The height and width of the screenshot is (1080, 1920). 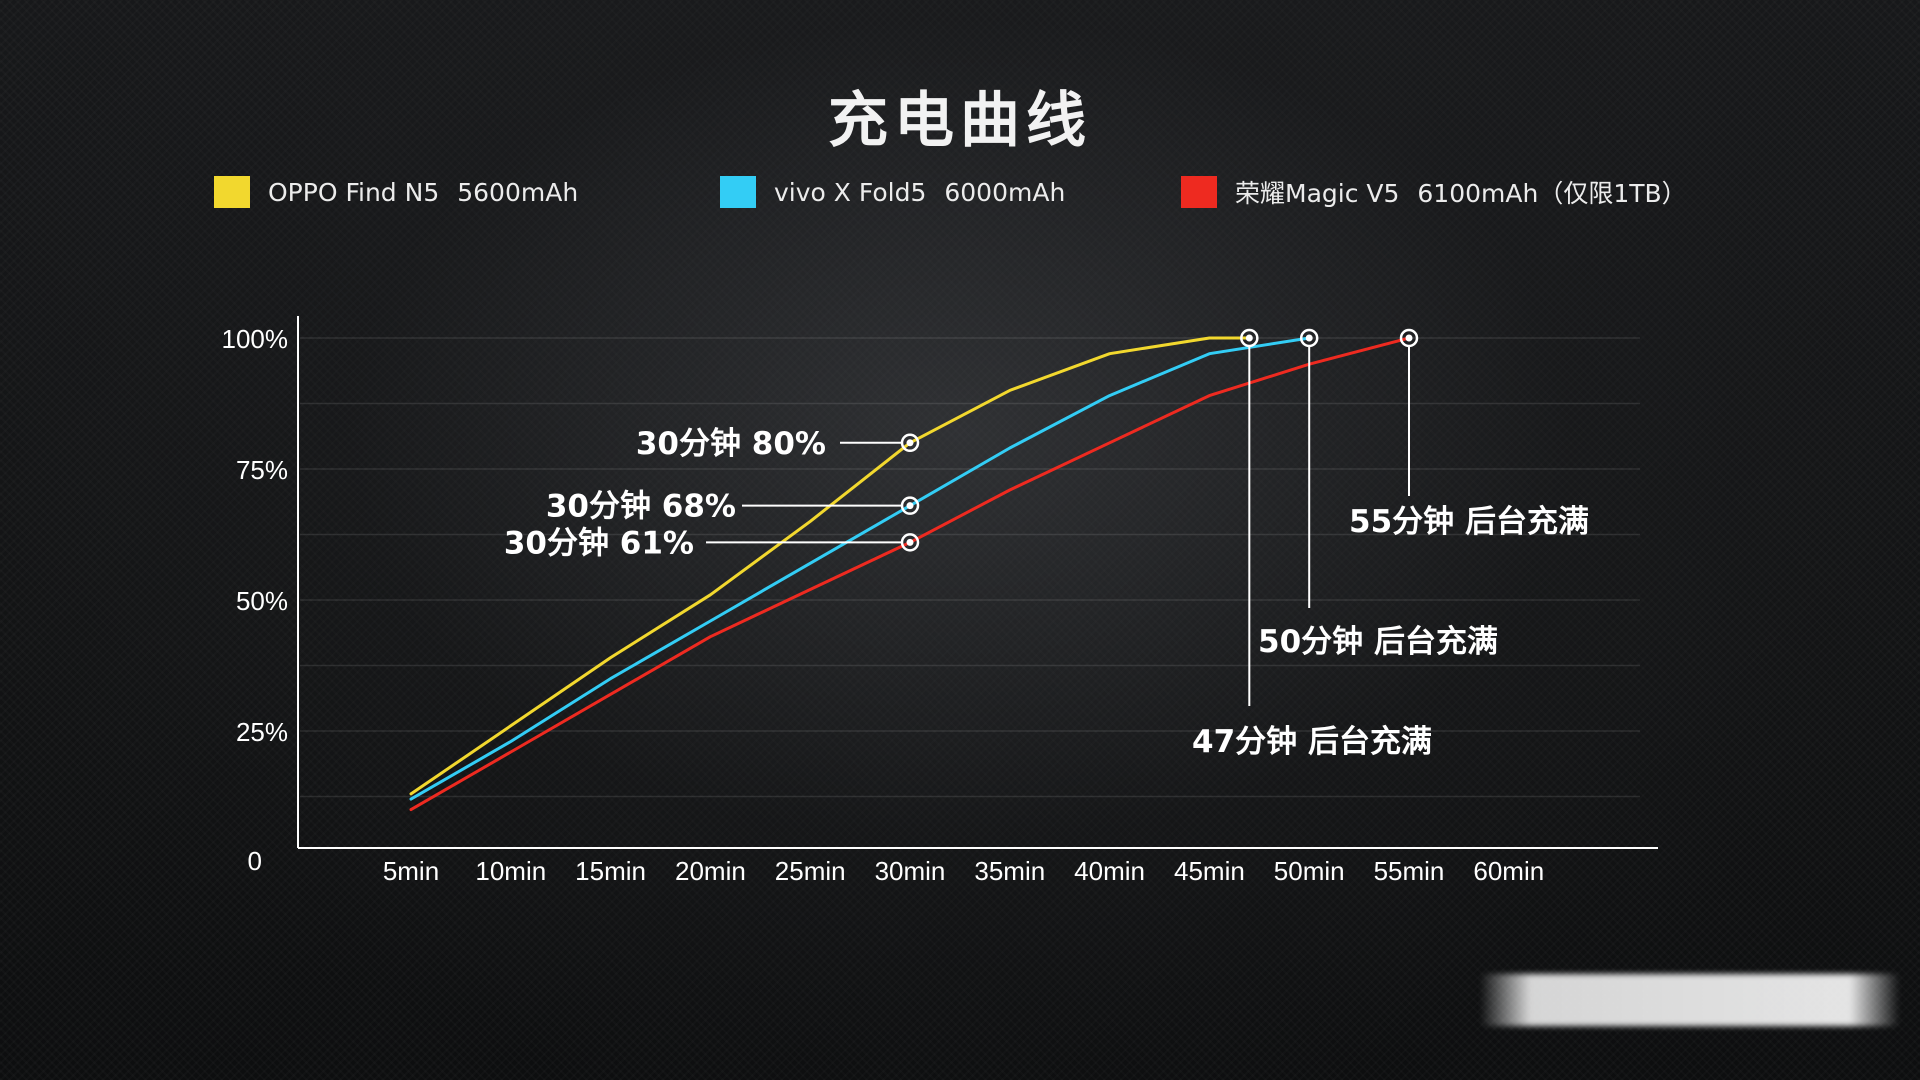 What do you see at coordinates (599, 543) in the screenshot?
I see `annotation-label: 30分钟 61%` at bounding box center [599, 543].